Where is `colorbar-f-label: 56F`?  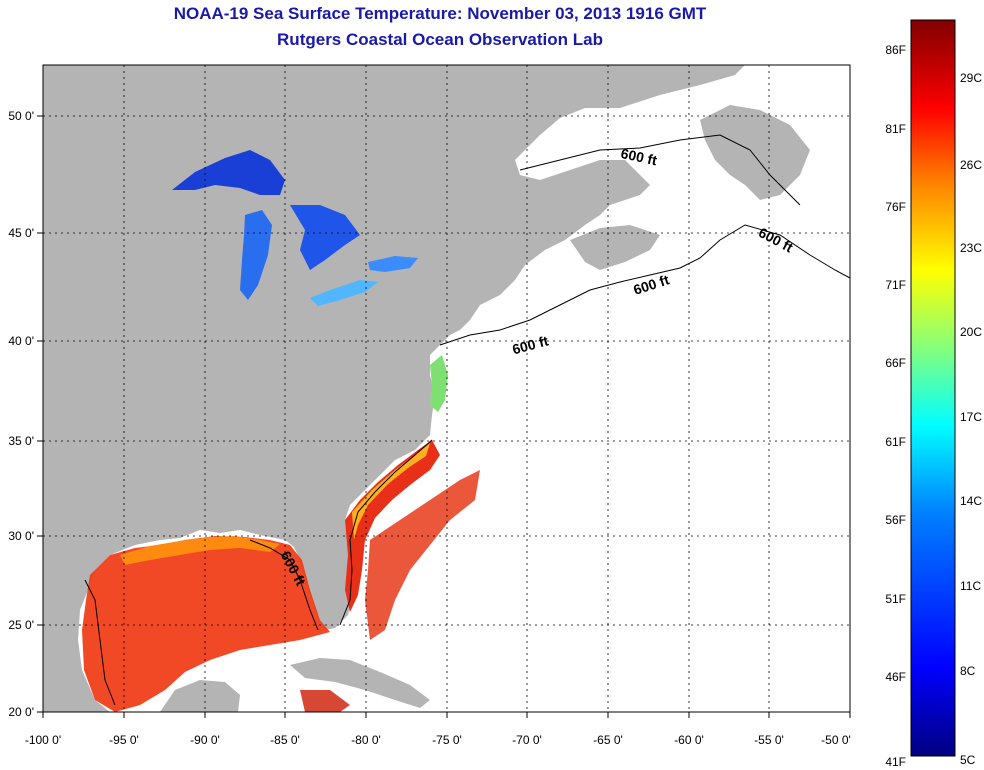
colorbar-f-label: 56F is located at coordinates (895, 520).